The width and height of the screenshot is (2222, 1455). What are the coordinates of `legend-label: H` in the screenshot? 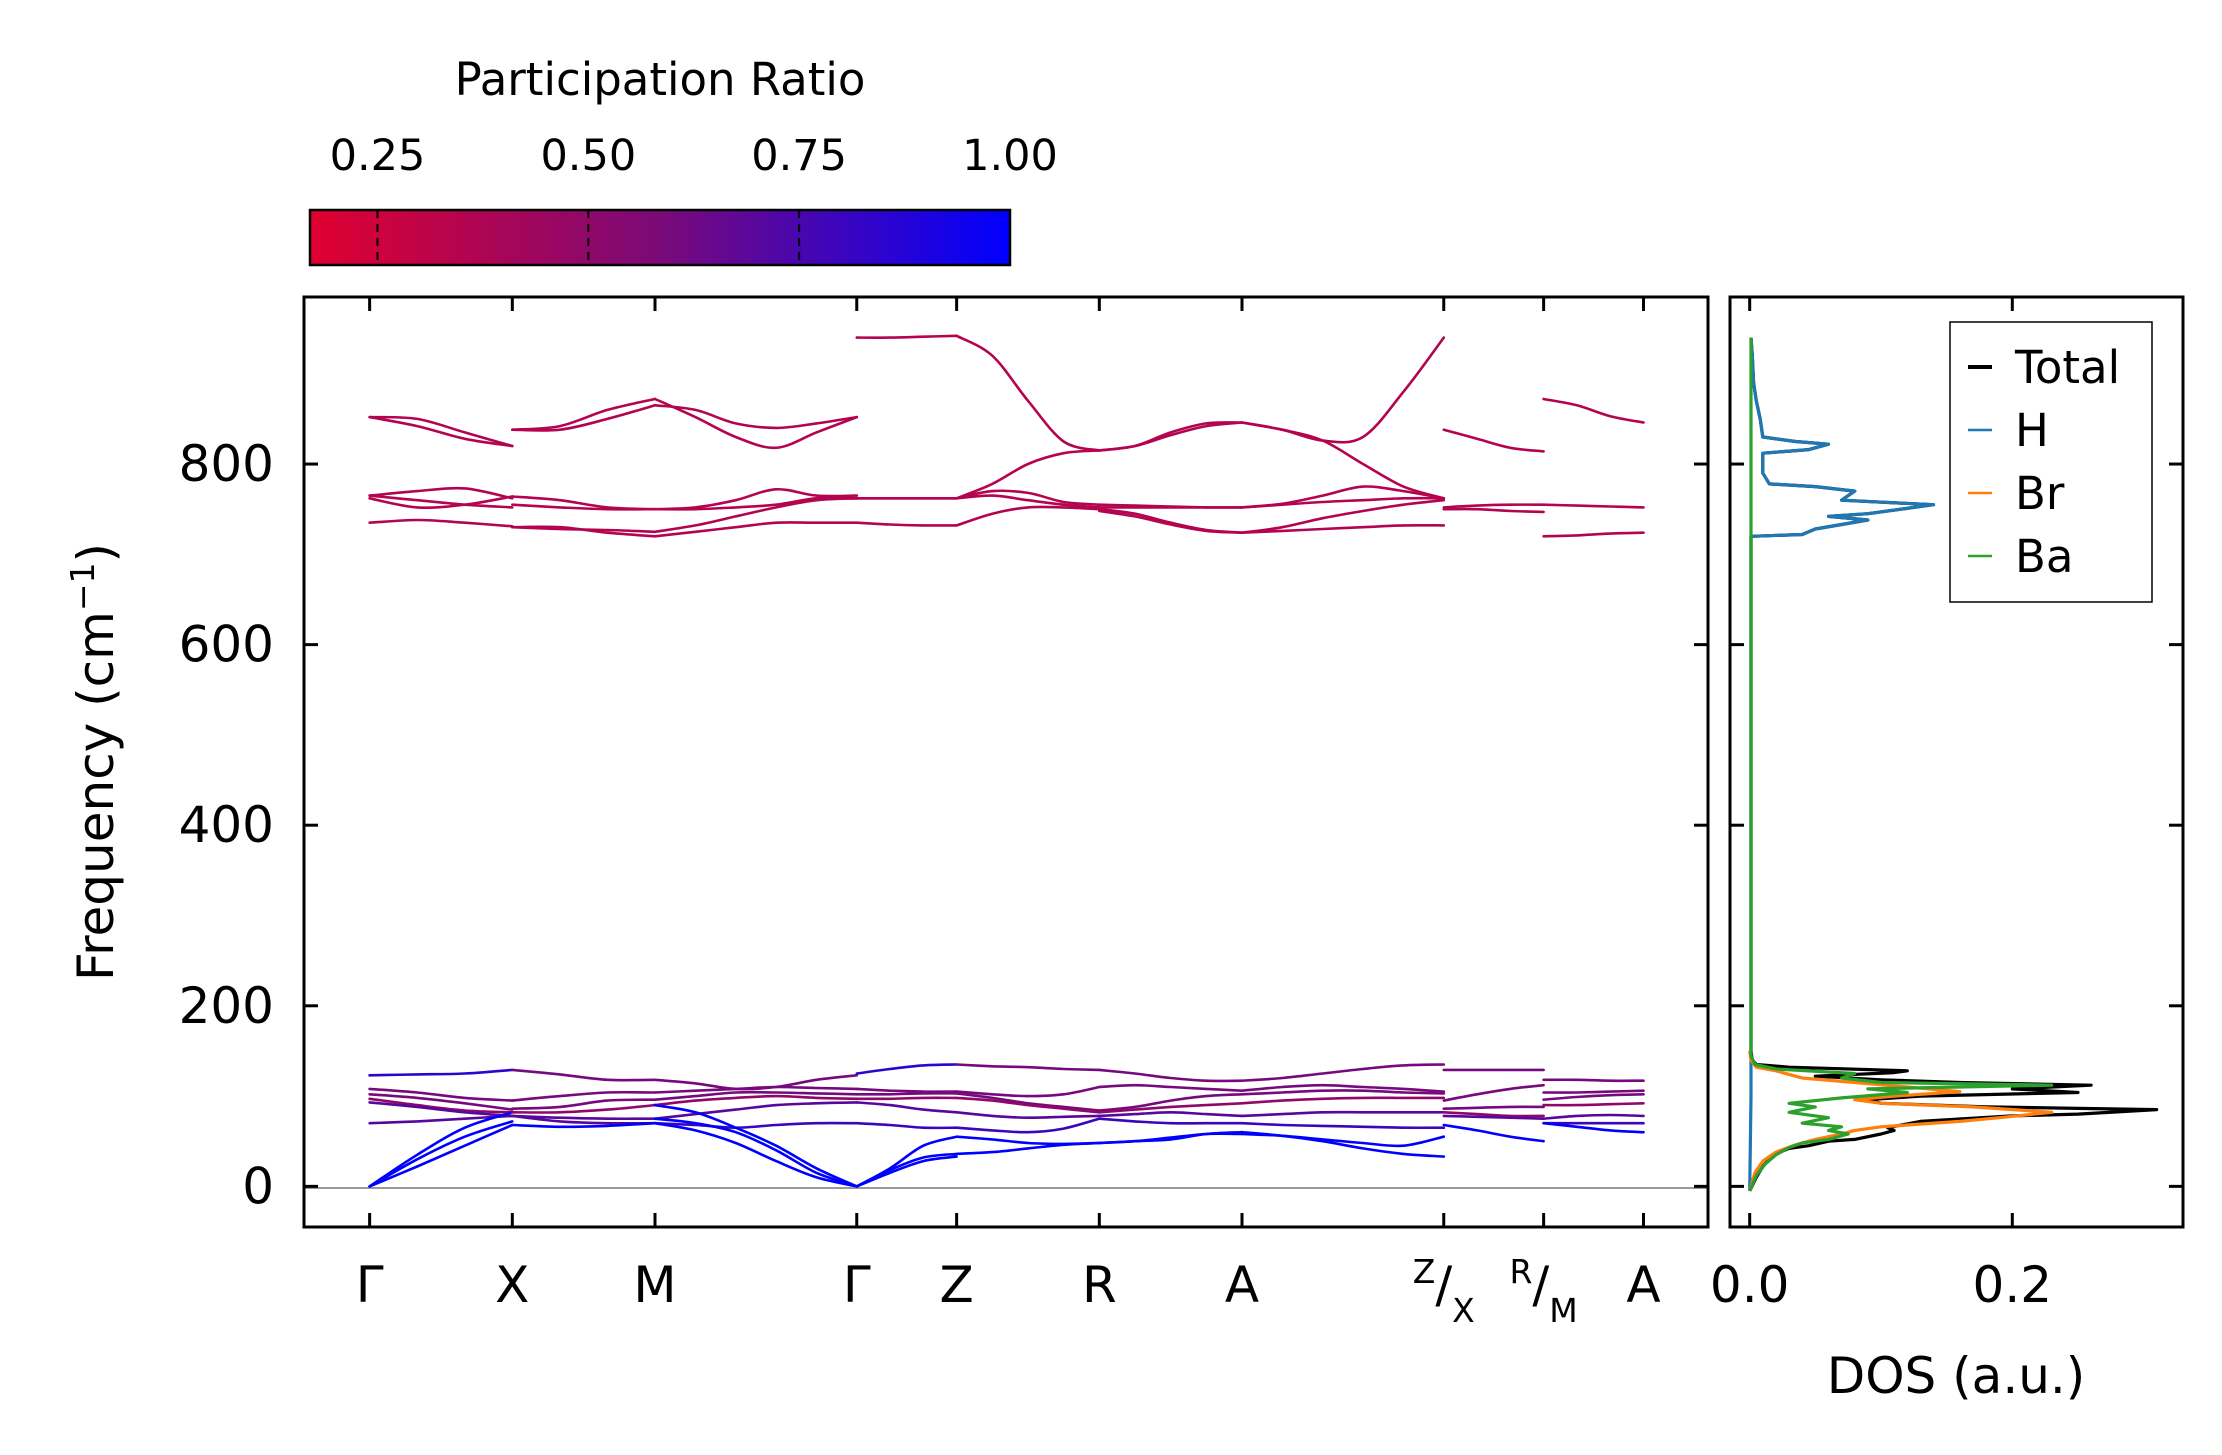 It's located at (2032, 430).